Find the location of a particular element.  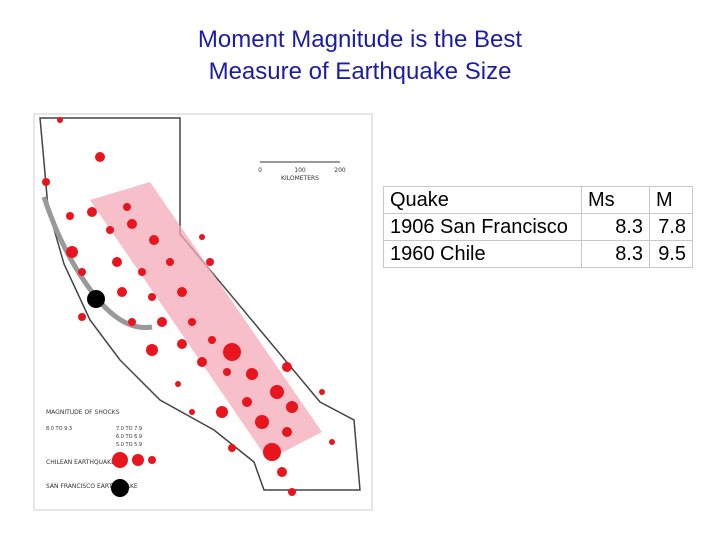

legend-title: MAGNITUDE OF SHOCKS is located at coordinates (83, 412).